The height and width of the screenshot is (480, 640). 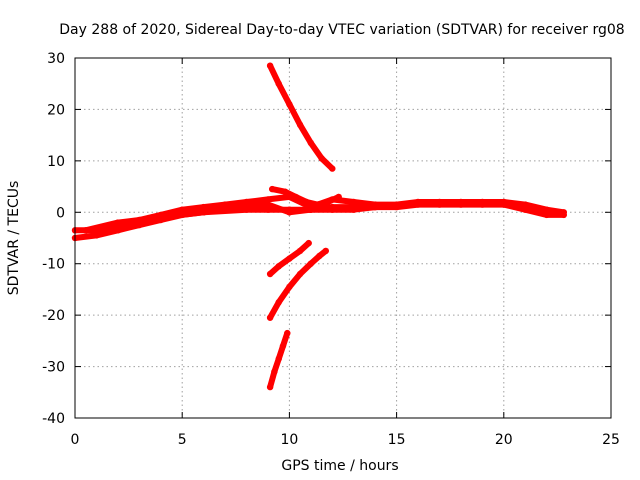 What do you see at coordinates (182, 440) in the screenshot?
I see `x-tick-label: 5` at bounding box center [182, 440].